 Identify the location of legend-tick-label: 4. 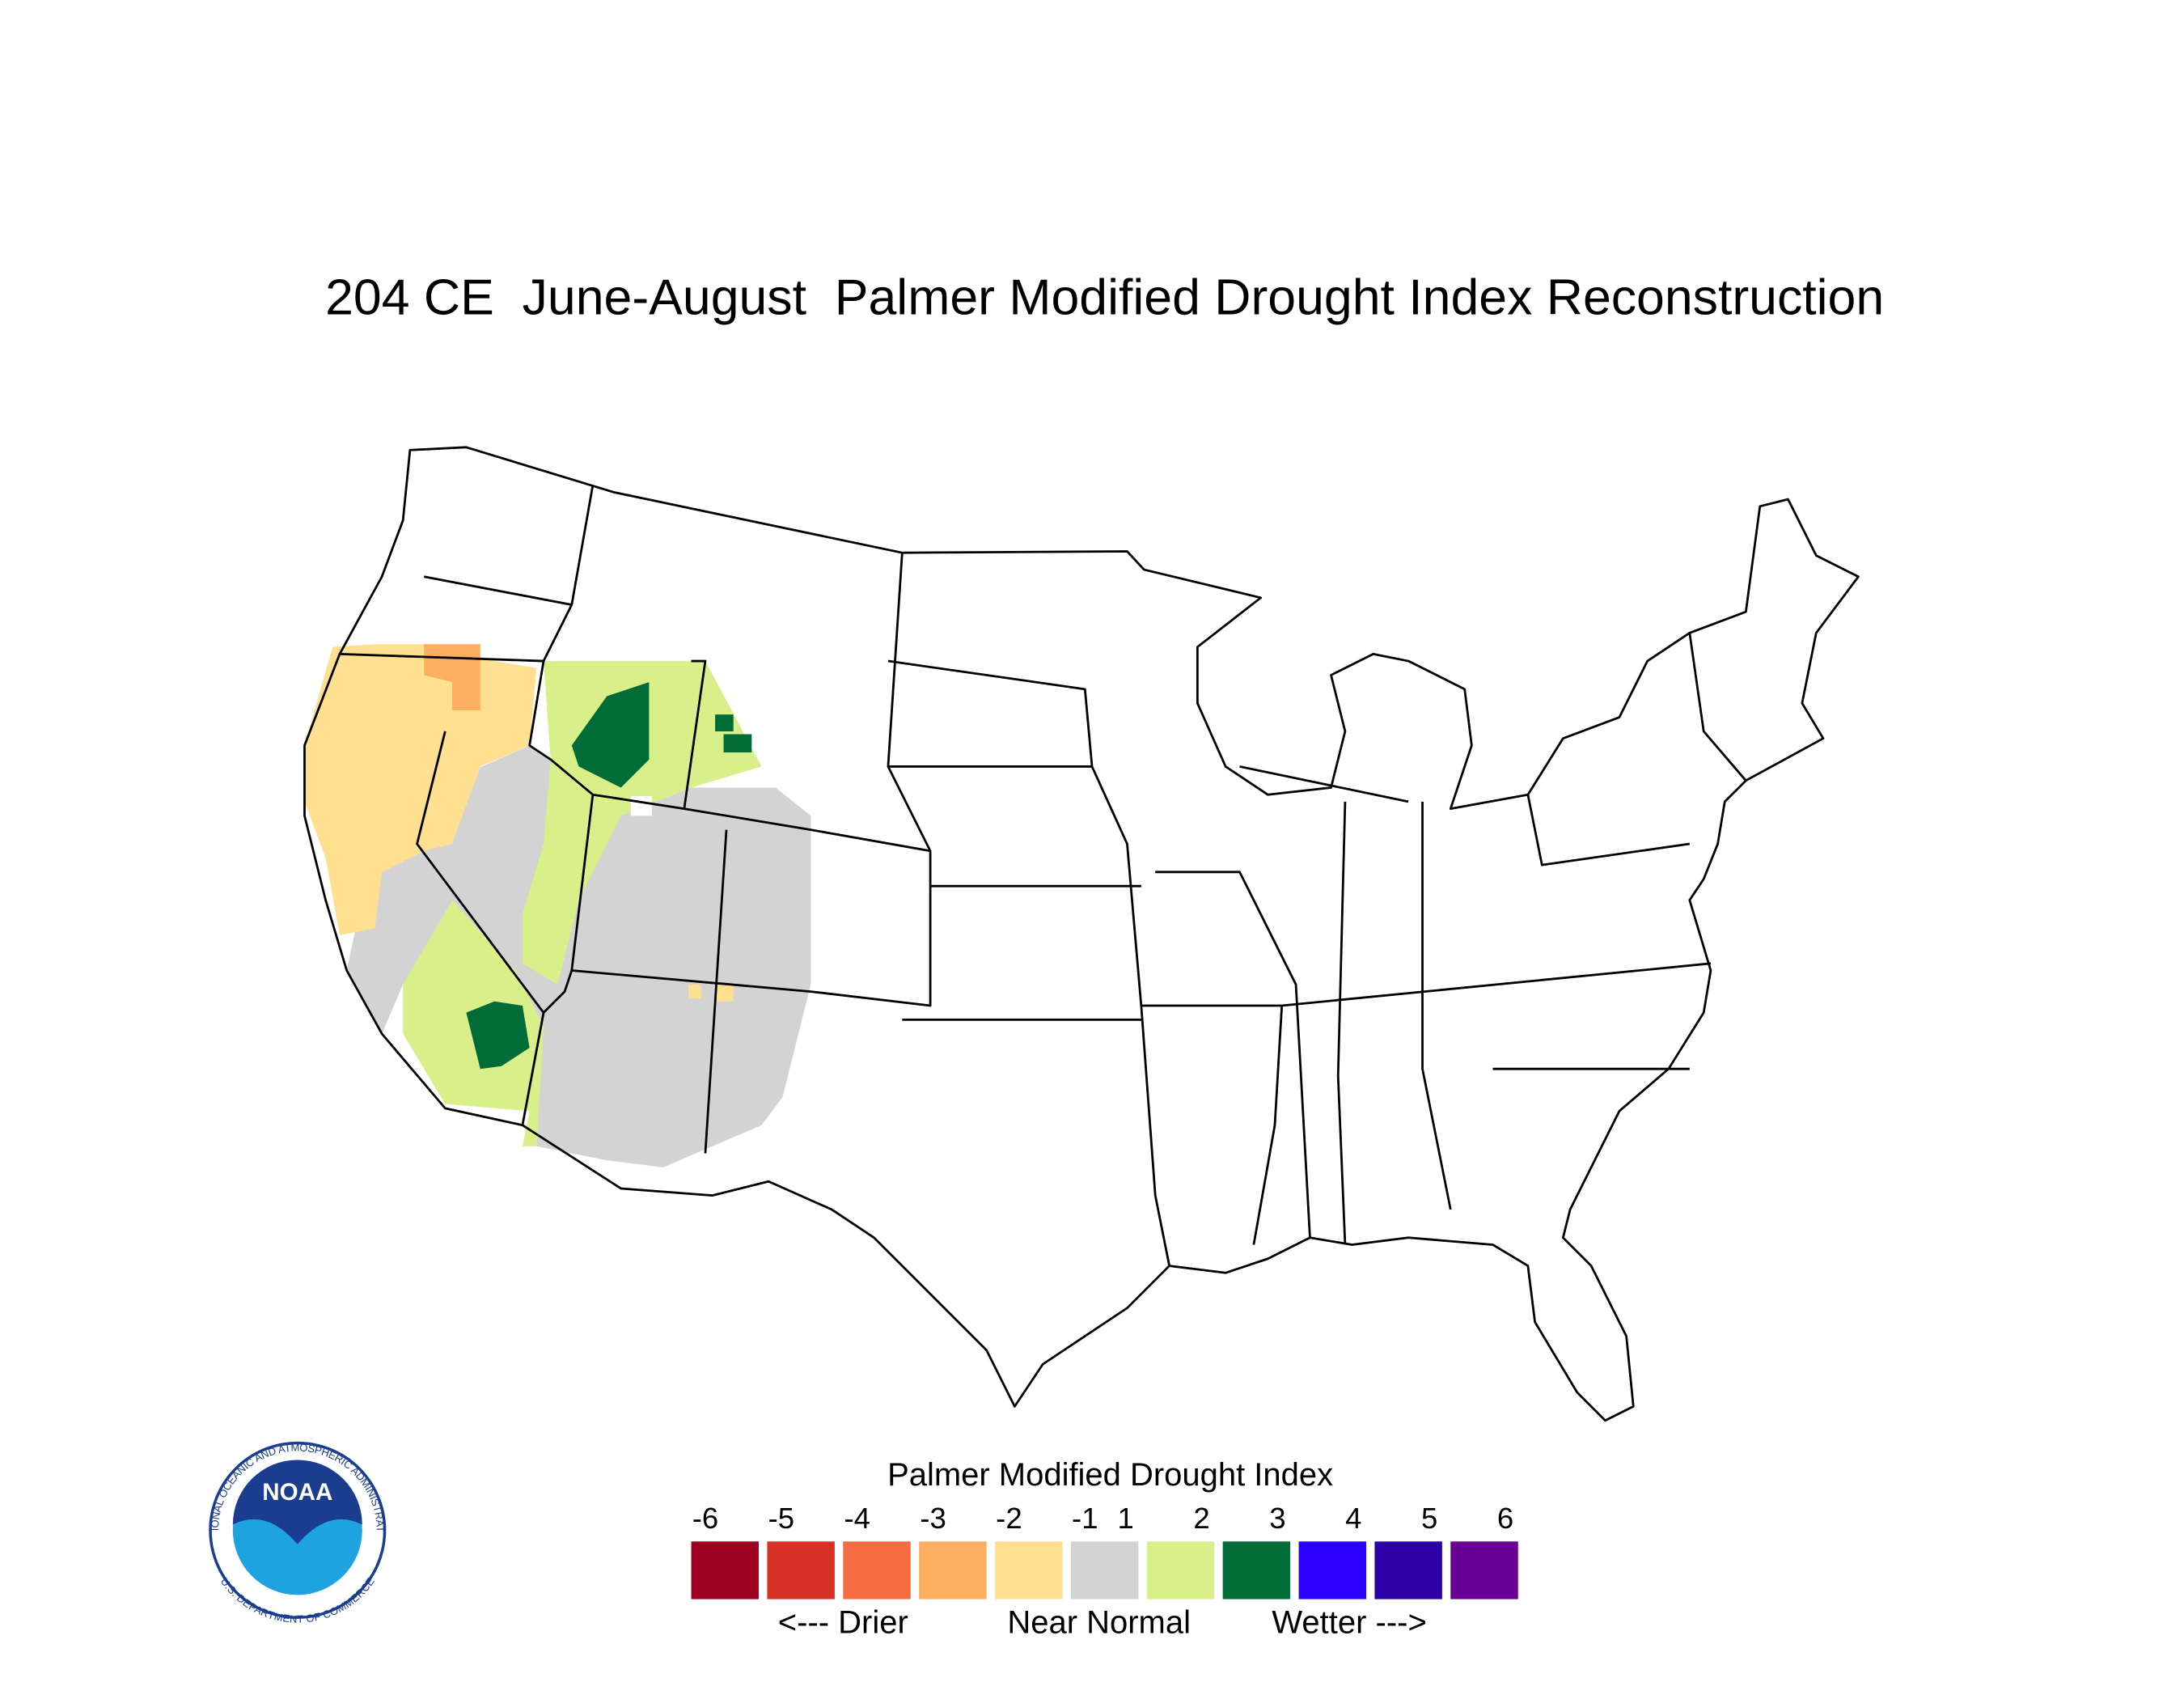
(1353, 1518).